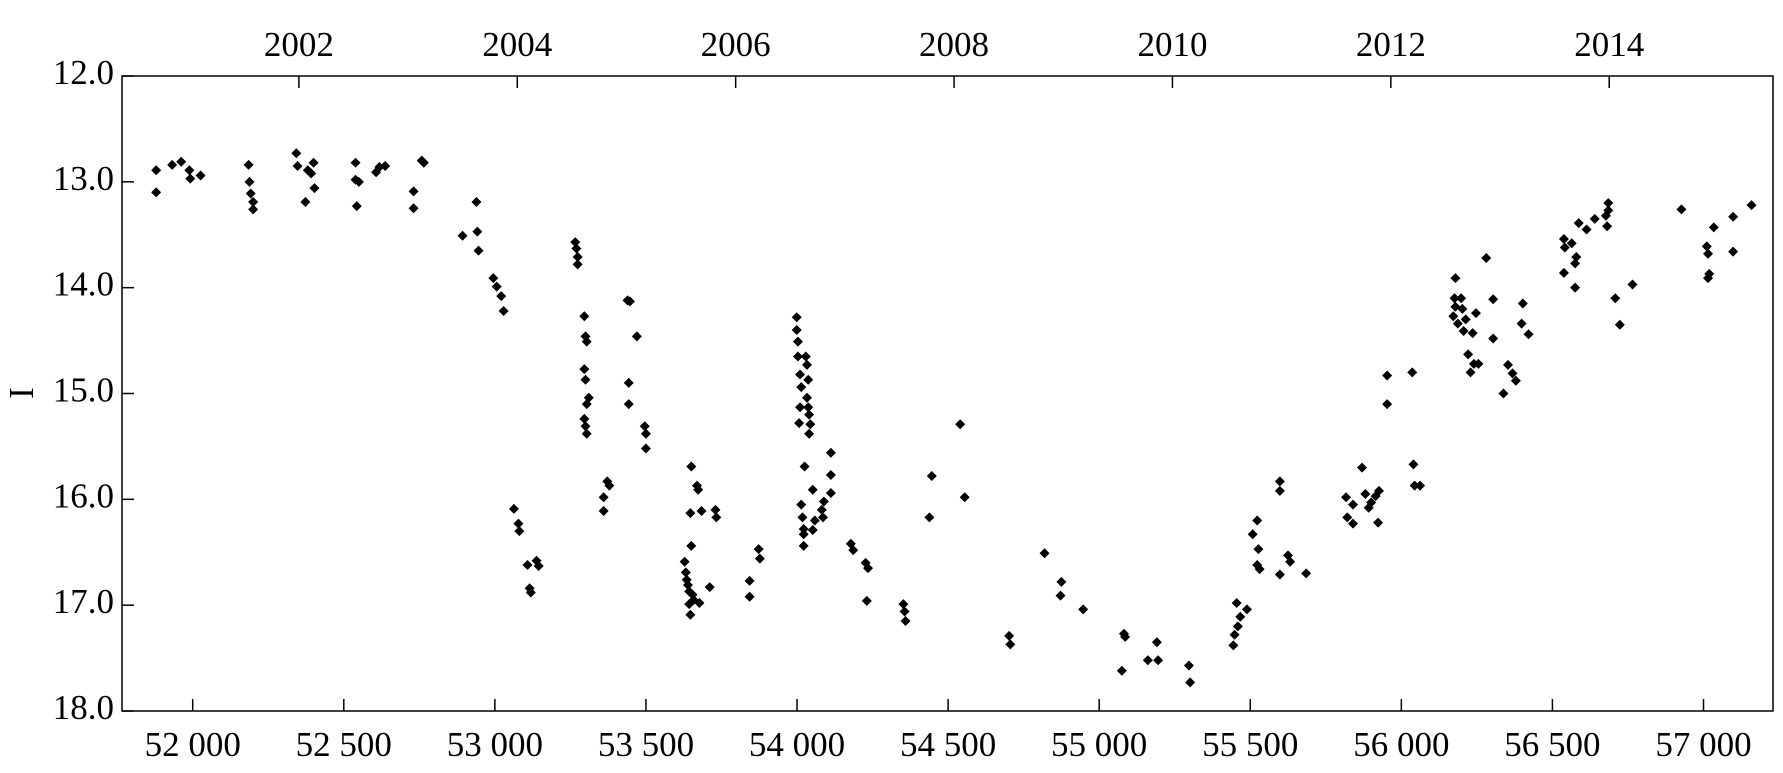 The width and height of the screenshot is (1783, 773). Describe the element at coordinates (1172, 44) in the screenshot. I see `x2-tick-label: 2010` at that location.